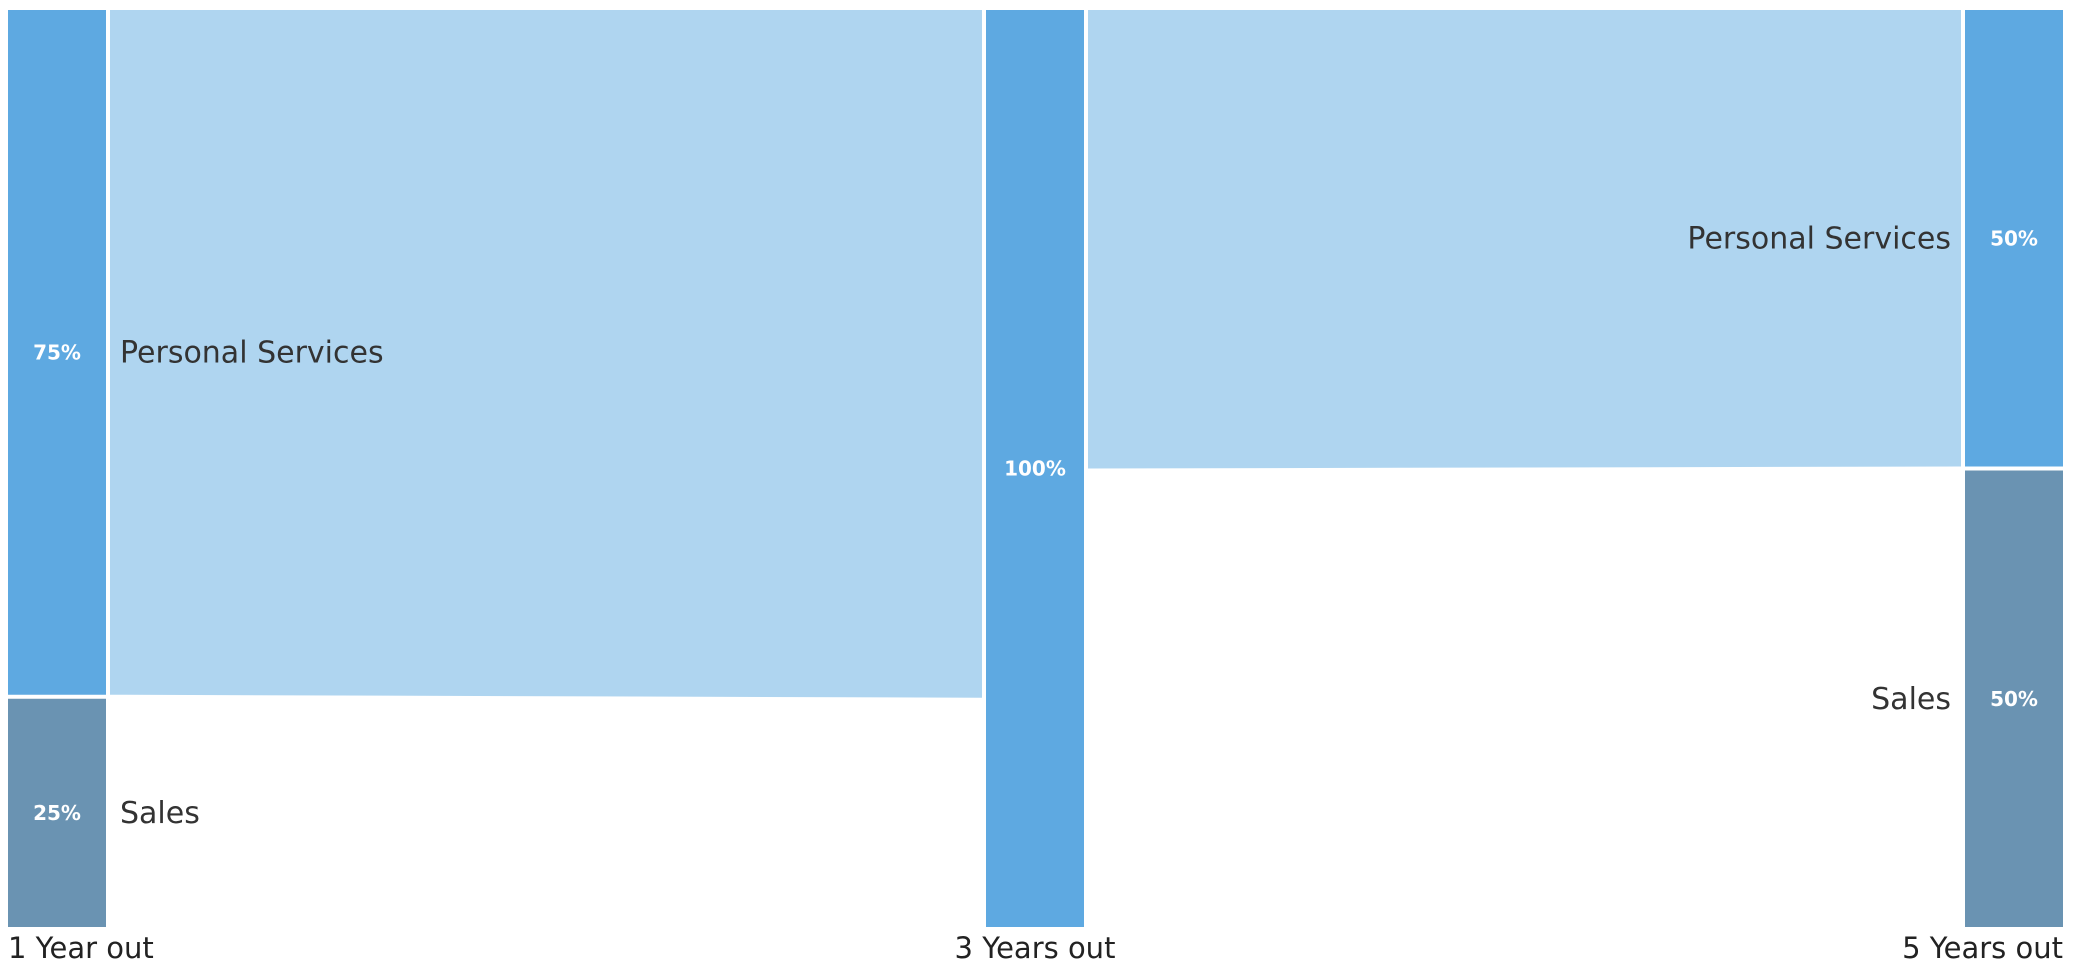 The height and width of the screenshot is (977, 2078). I want to click on node-value-label: 75%, so click(57, 352).